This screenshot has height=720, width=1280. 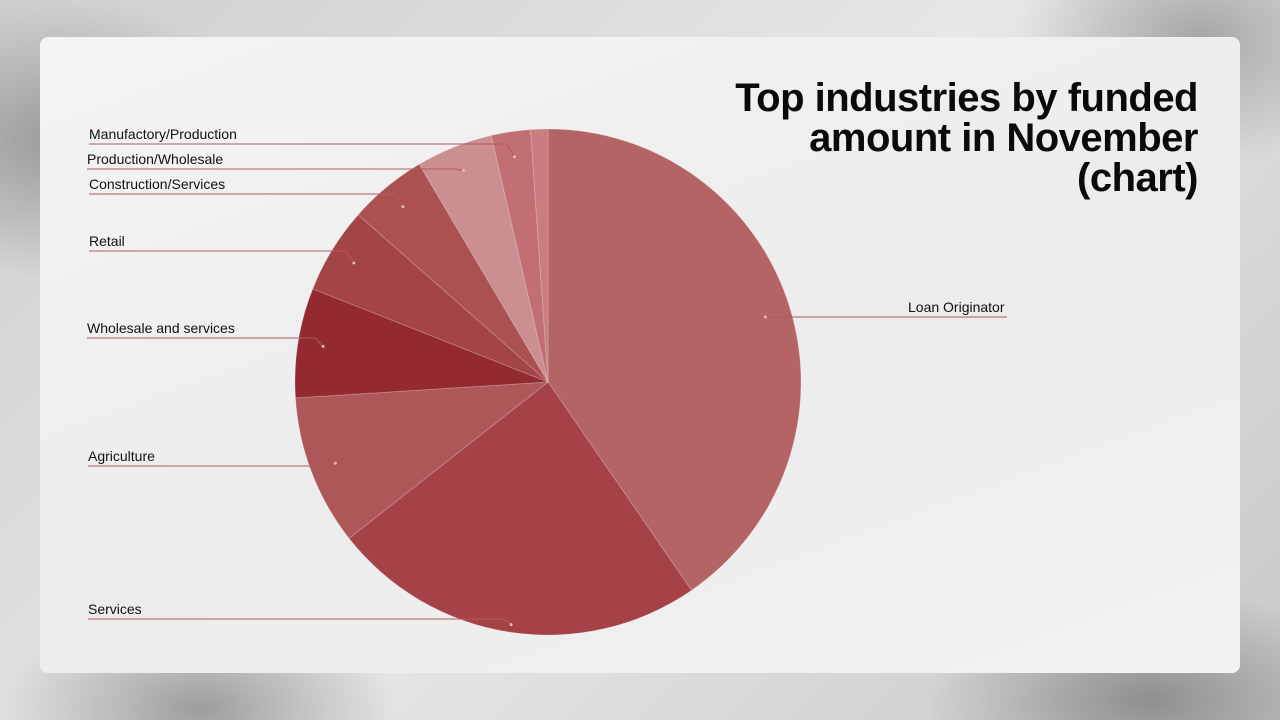 I want to click on slice-retail, so click(x=430, y=298).